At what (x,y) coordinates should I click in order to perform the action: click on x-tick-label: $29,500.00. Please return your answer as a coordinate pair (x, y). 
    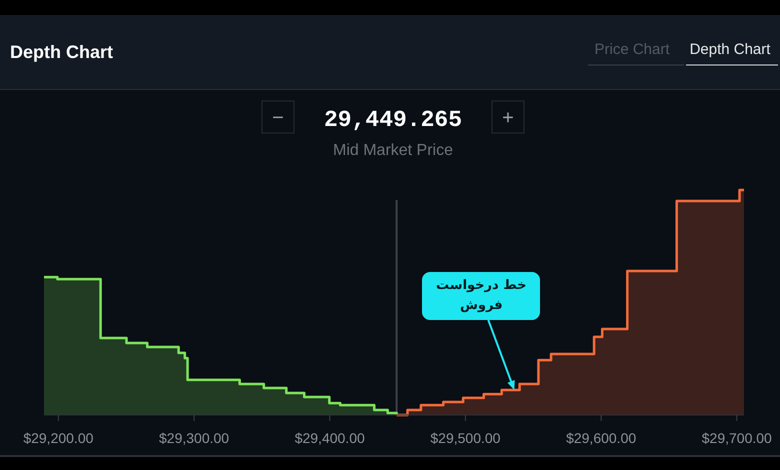
    Looking at the image, I should click on (465, 438).